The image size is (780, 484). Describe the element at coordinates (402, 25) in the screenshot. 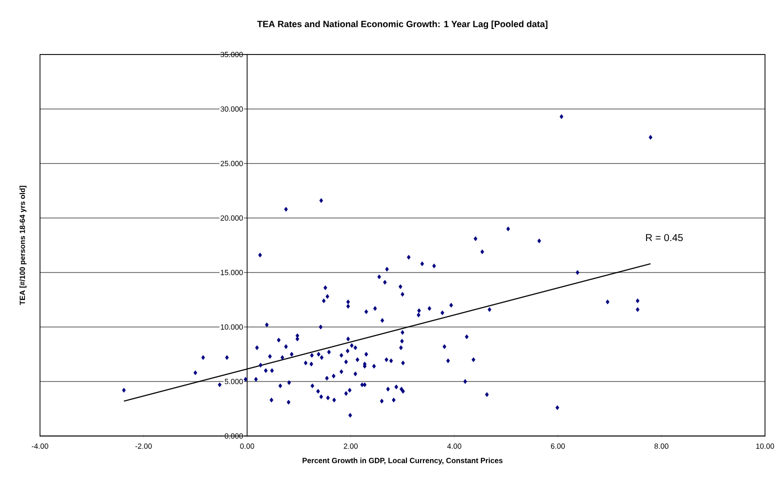

I see `chart-title: TEA Rates and National Economic Growth: 1 Year Lag [Pooled data]` at that location.